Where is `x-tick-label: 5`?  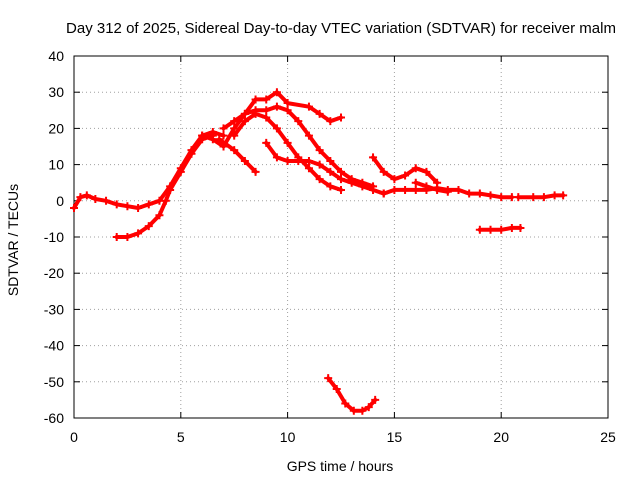
x-tick-label: 5 is located at coordinates (181, 437).